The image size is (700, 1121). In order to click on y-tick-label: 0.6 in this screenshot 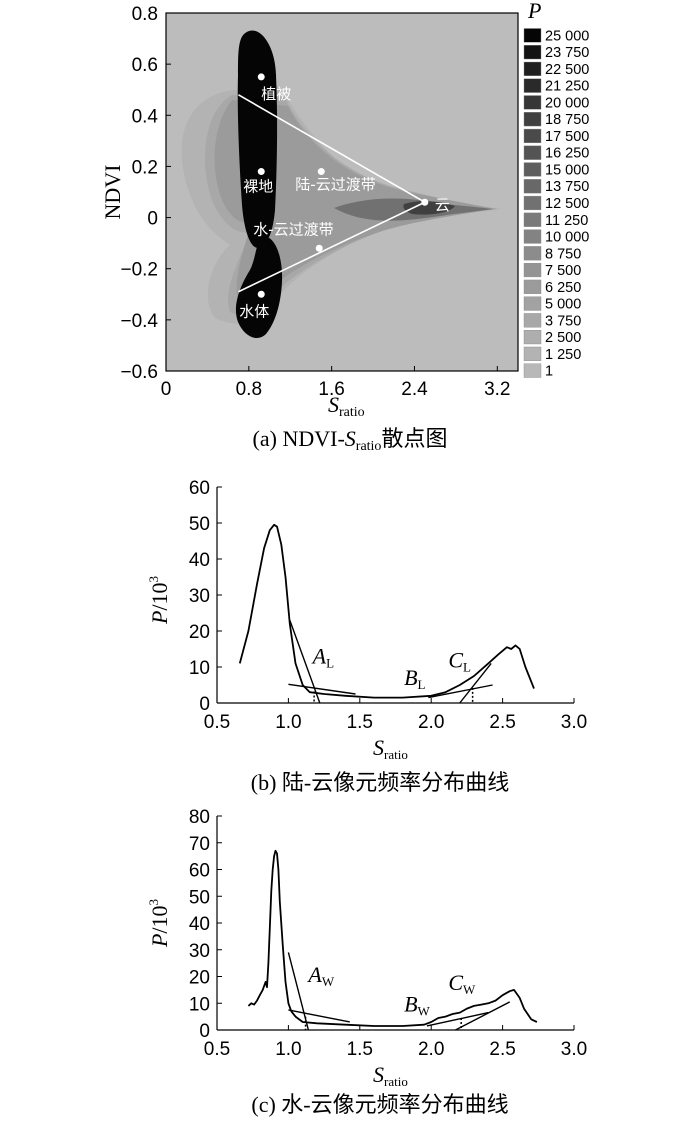, I will do `click(145, 65)`.